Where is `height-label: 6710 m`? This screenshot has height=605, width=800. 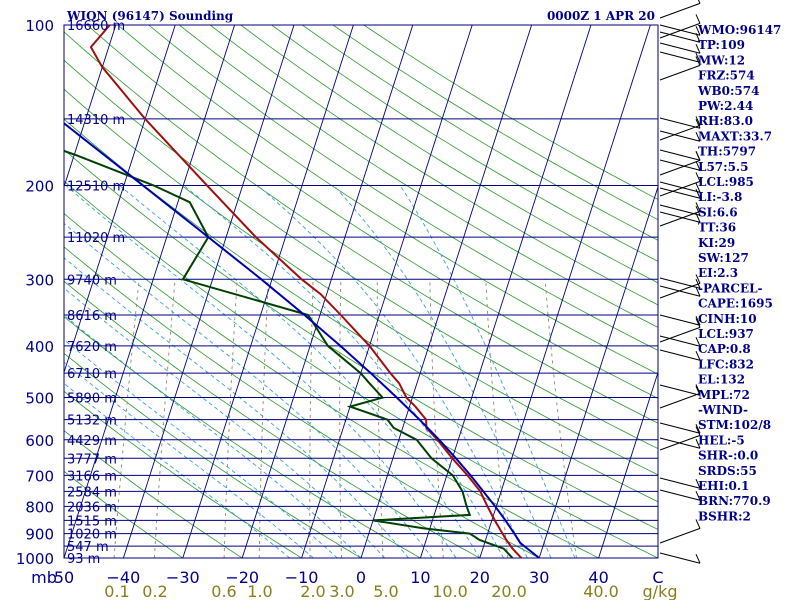 height-label: 6710 m is located at coordinates (92, 374).